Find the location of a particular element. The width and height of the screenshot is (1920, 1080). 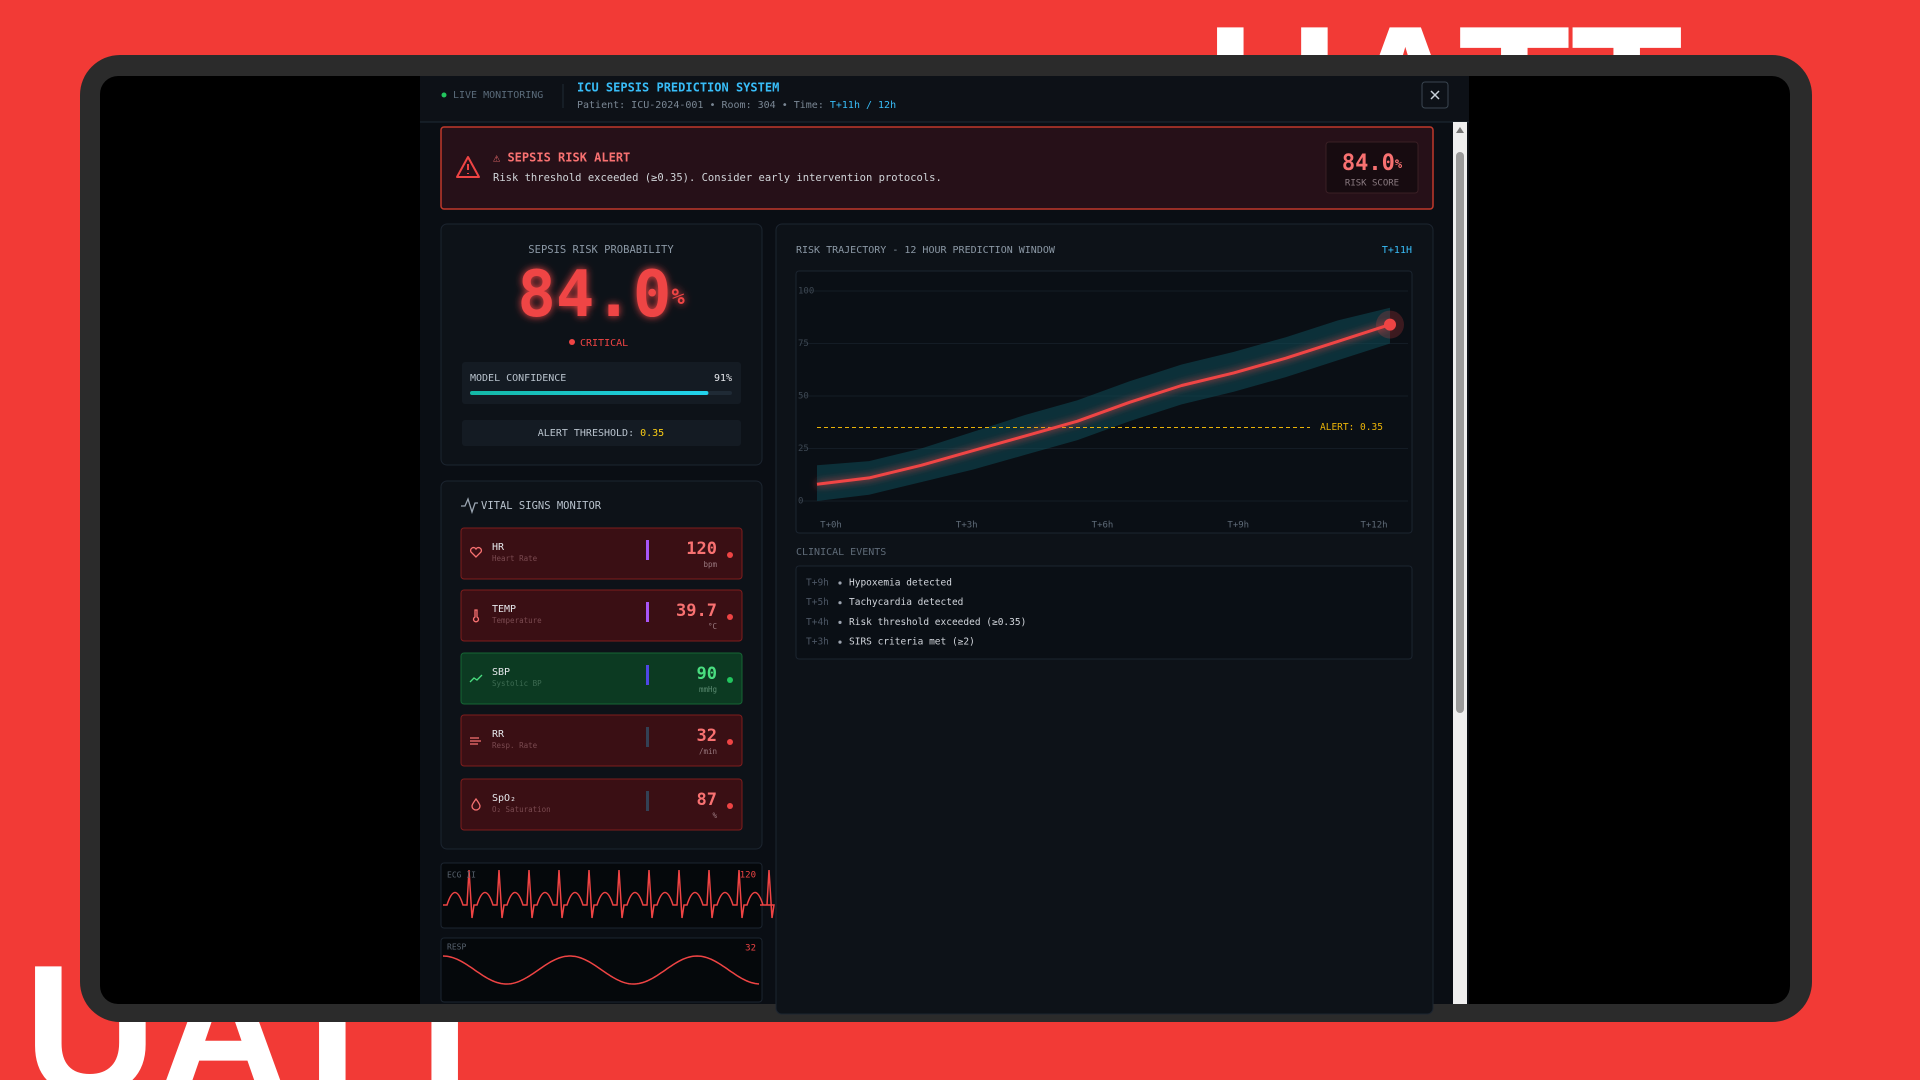

vital-unit: mmHg is located at coordinates (708, 689).